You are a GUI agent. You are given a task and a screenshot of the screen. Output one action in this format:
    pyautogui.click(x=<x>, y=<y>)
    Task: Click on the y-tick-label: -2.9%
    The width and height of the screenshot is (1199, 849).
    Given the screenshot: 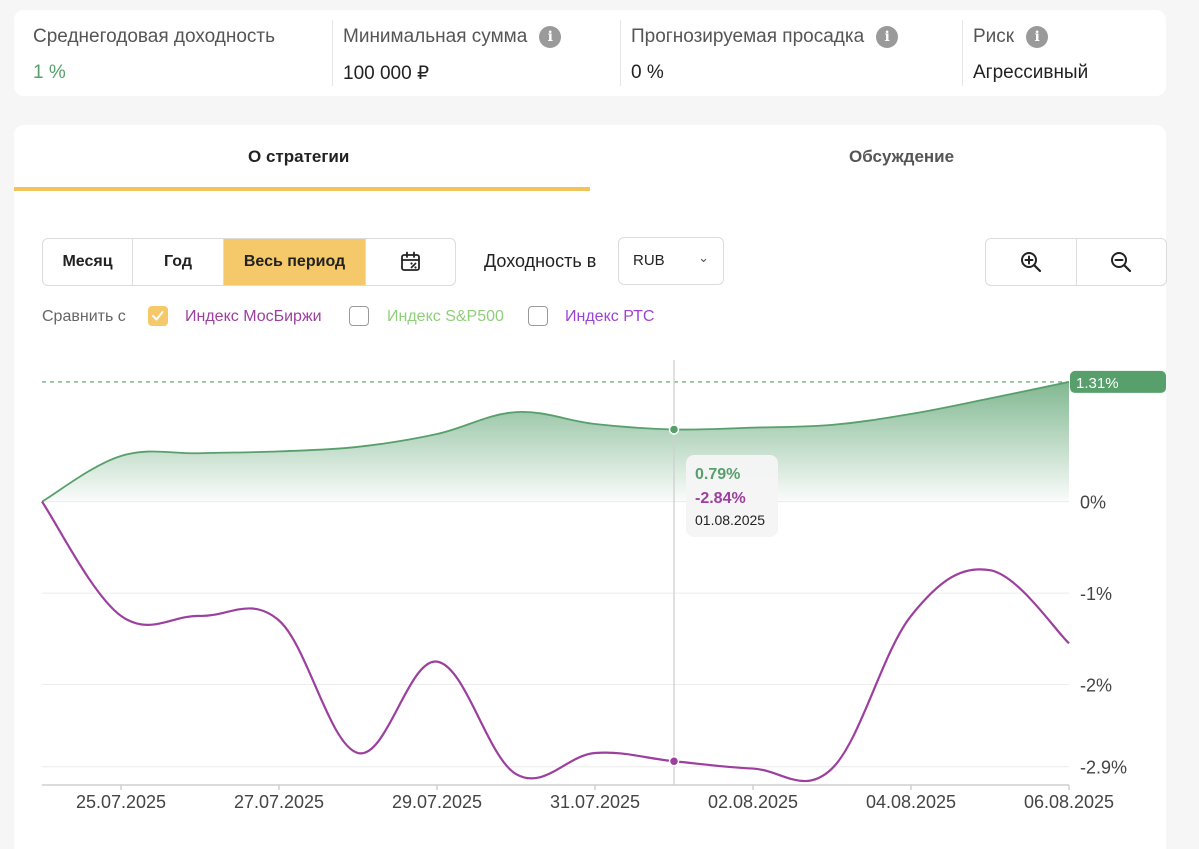 What is the action you would take?
    pyautogui.click(x=1103, y=768)
    